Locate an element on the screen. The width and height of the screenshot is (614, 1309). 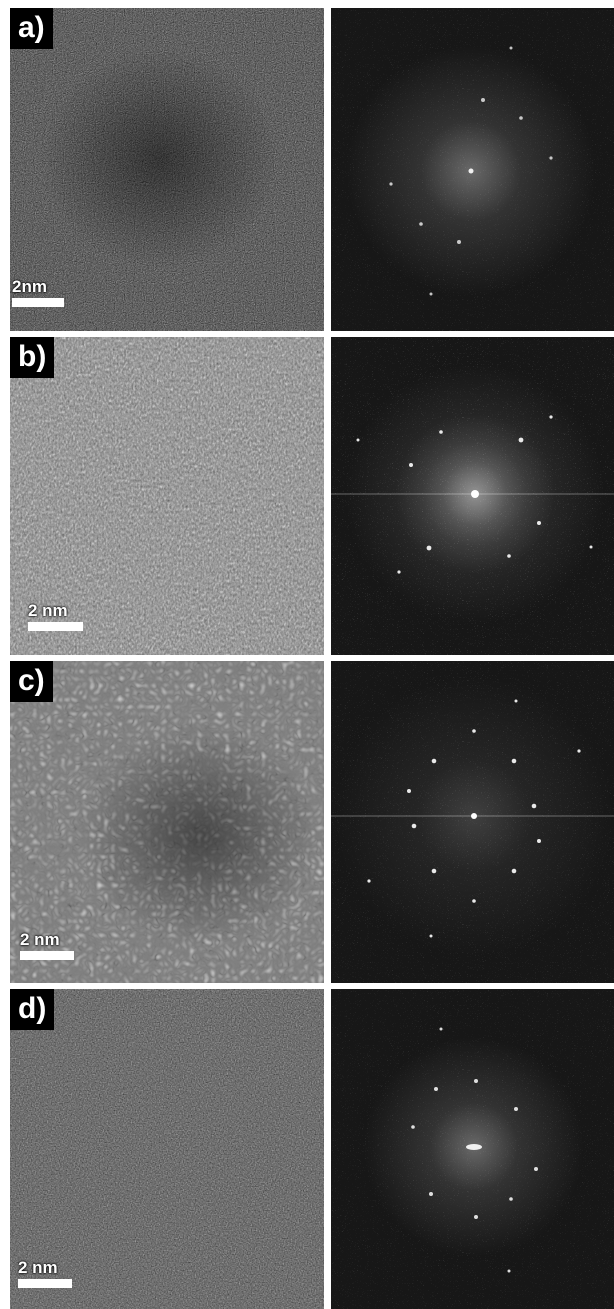
tem-image-a: a) 2nm is located at coordinates (167, 169).